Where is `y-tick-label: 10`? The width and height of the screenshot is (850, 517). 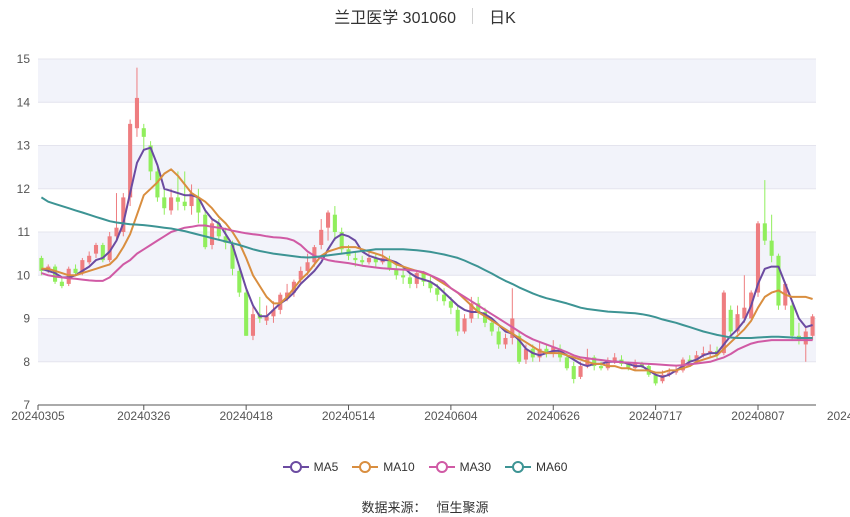
y-tick-label: 10 is located at coordinates (24, 275).